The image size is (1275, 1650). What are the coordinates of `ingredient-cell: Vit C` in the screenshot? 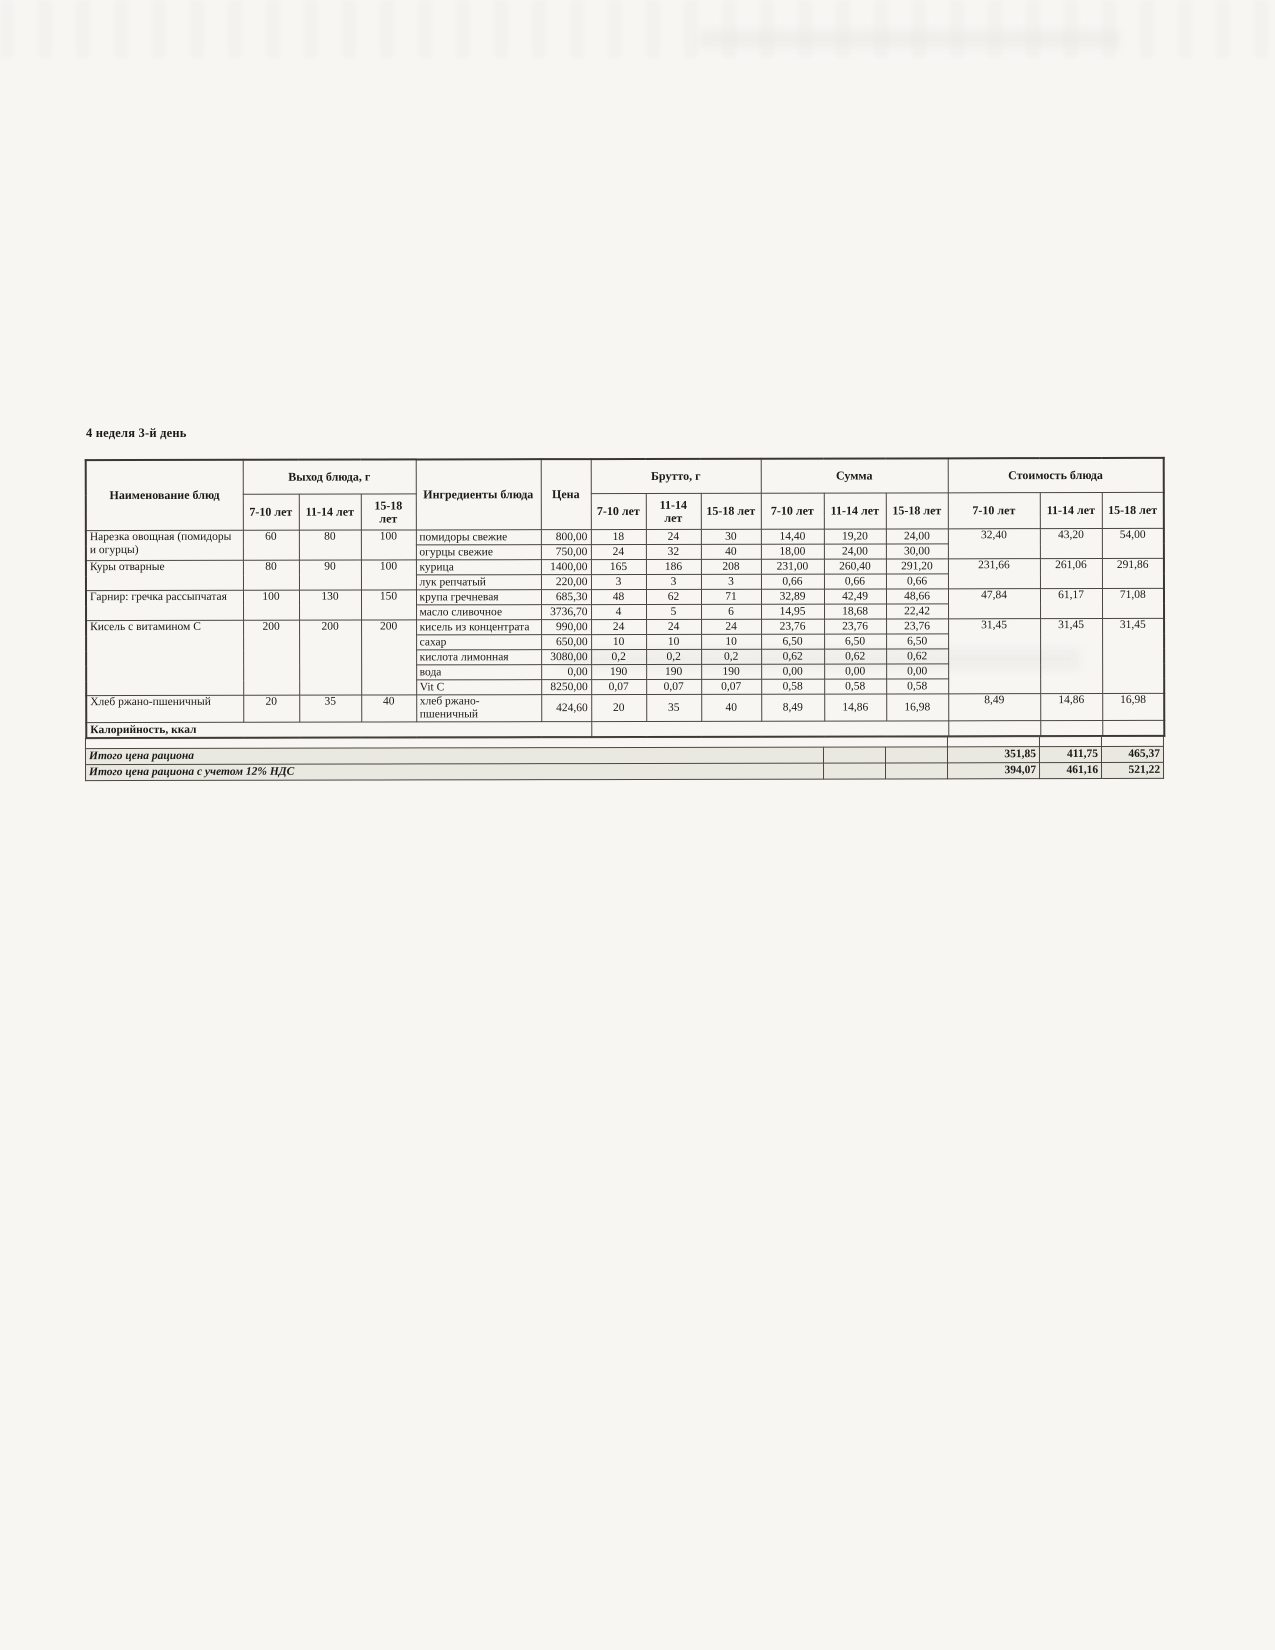 It's located at (479, 687).